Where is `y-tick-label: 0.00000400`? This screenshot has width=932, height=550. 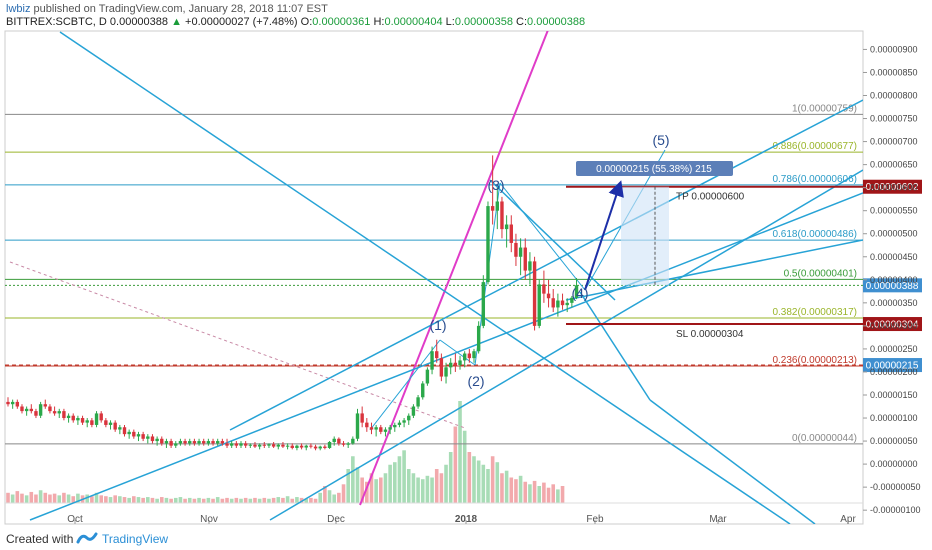
y-tick-label: 0.00000400 is located at coordinates (894, 280).